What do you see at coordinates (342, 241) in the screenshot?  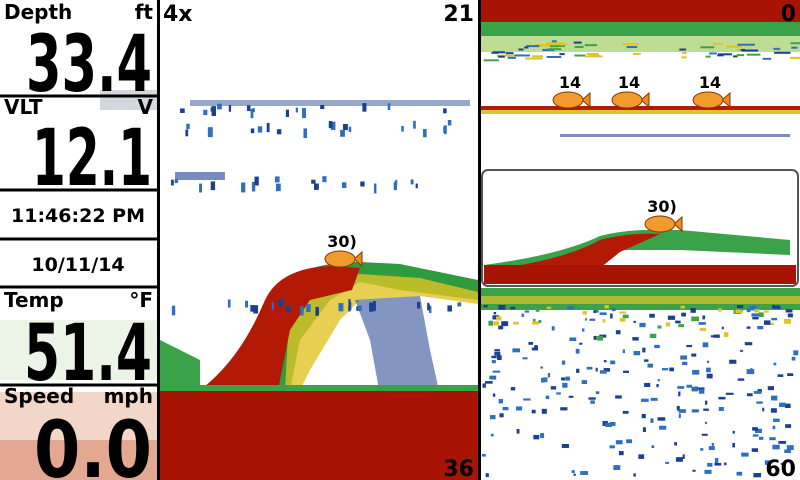 I see `fish-depth: 30)` at bounding box center [342, 241].